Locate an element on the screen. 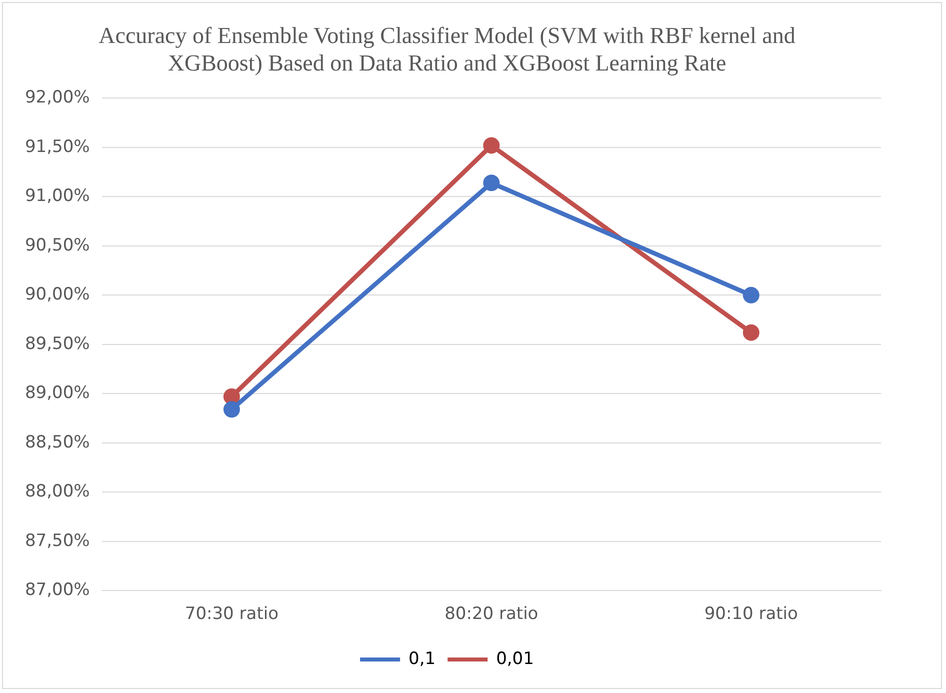 The width and height of the screenshot is (946, 693). x-tick-label: 80:20 ratio is located at coordinates (491, 614).